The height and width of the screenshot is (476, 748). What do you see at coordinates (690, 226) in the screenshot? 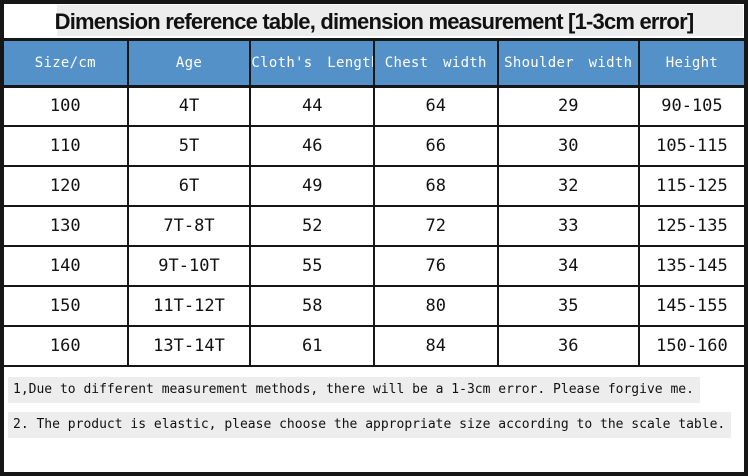
I see `table-cell: 125-135` at bounding box center [690, 226].